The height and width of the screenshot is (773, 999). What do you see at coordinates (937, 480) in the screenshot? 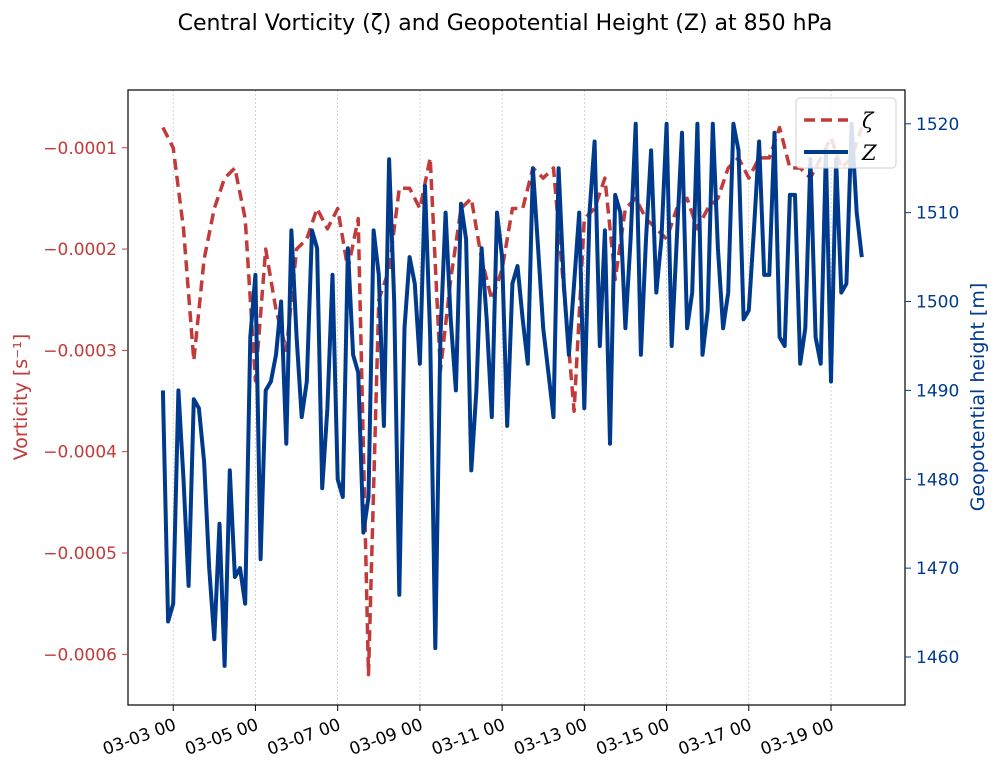
I see `y-right-tick-label: 1480` at bounding box center [937, 480].